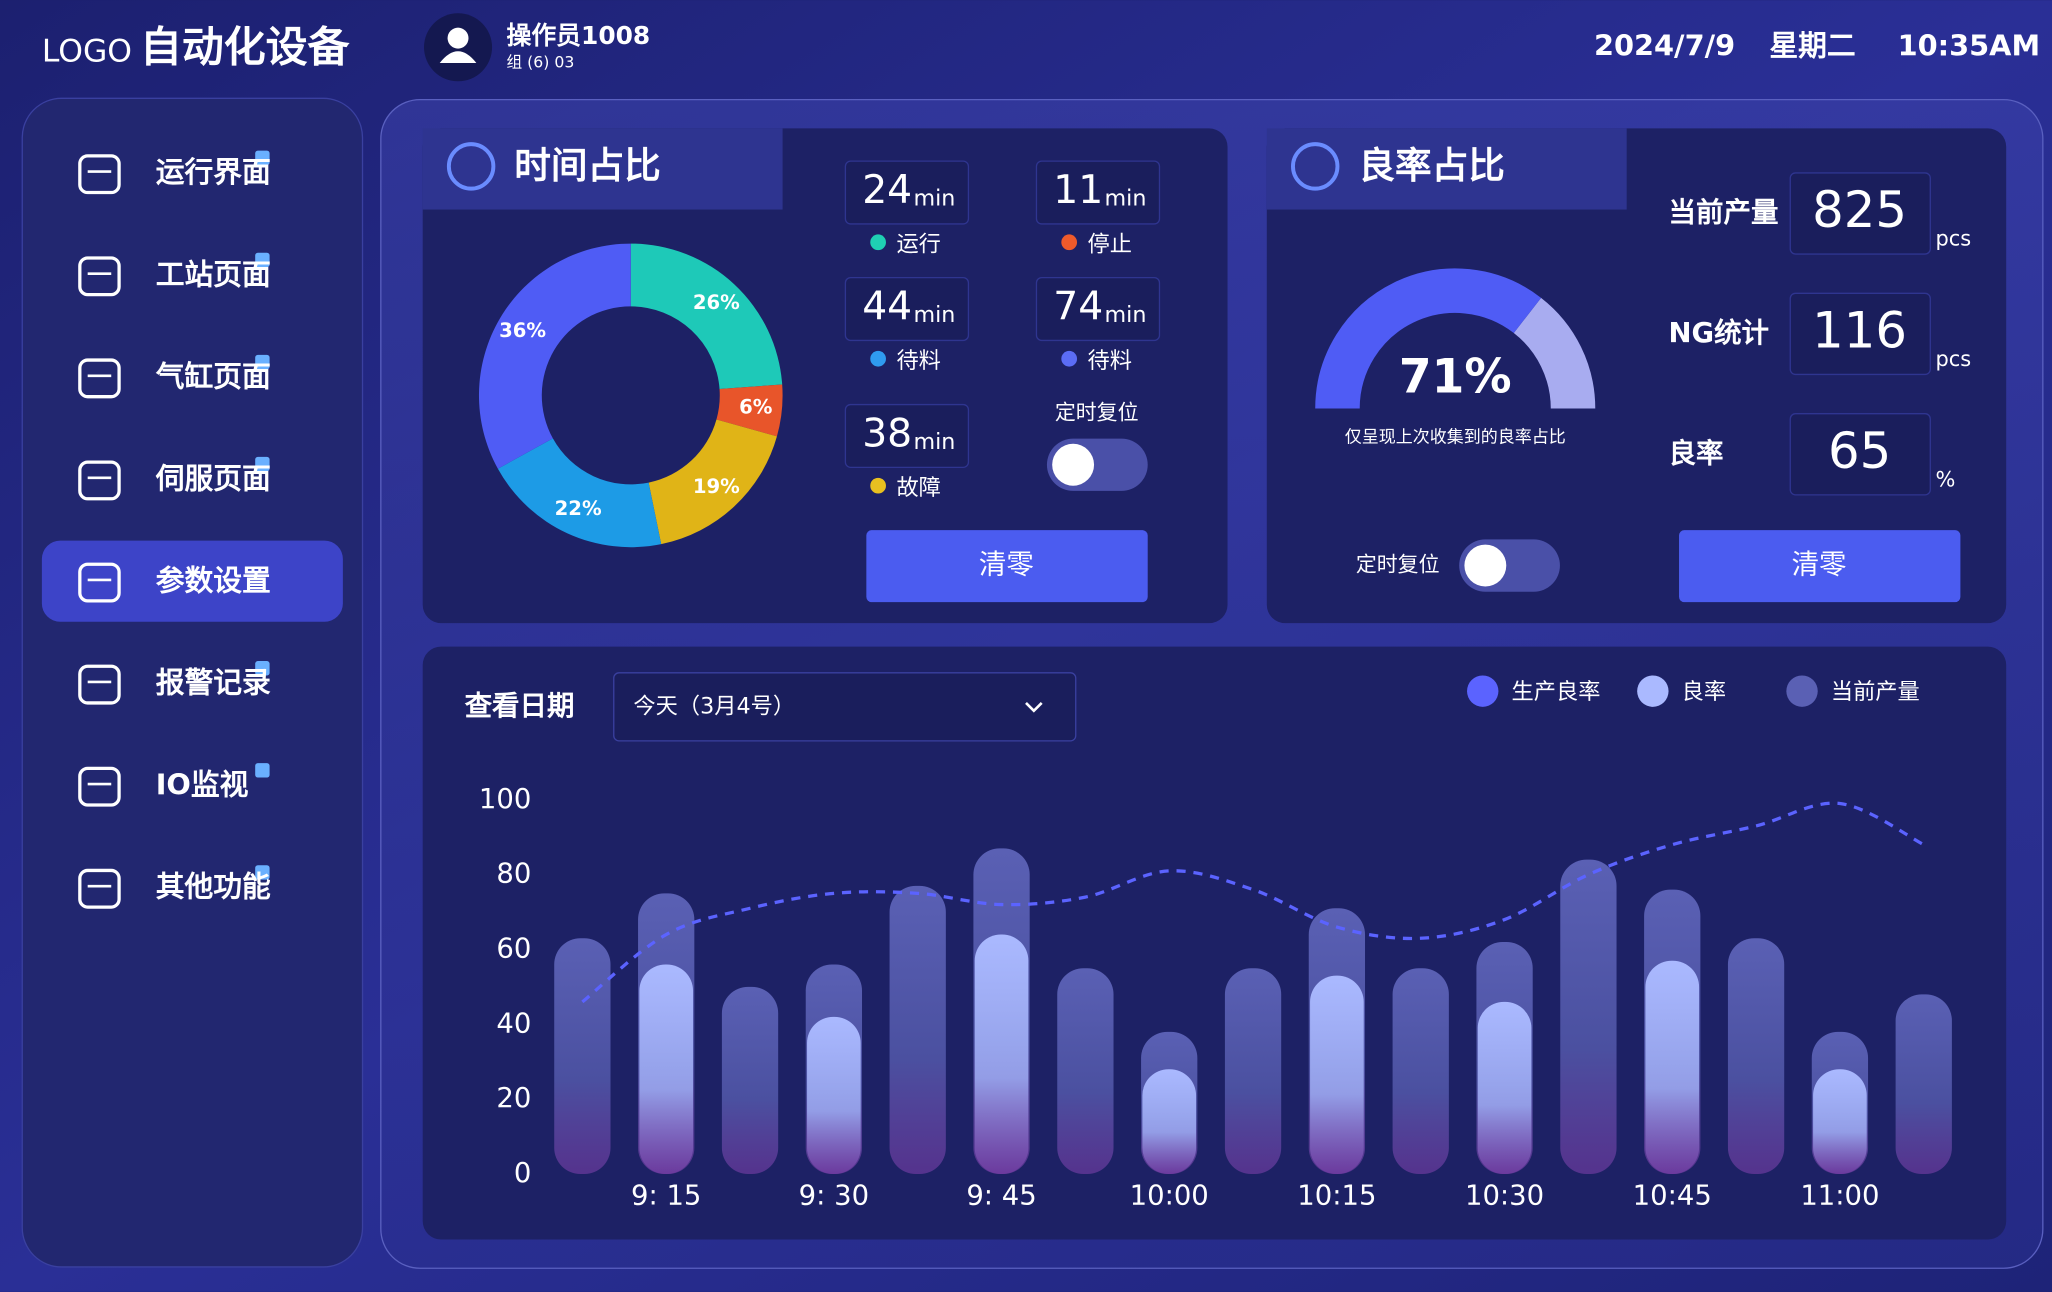 This screenshot has height=1292, width=2052. Describe the element at coordinates (1455, 377) in the screenshot. I see `gauge-value: 71%` at that location.